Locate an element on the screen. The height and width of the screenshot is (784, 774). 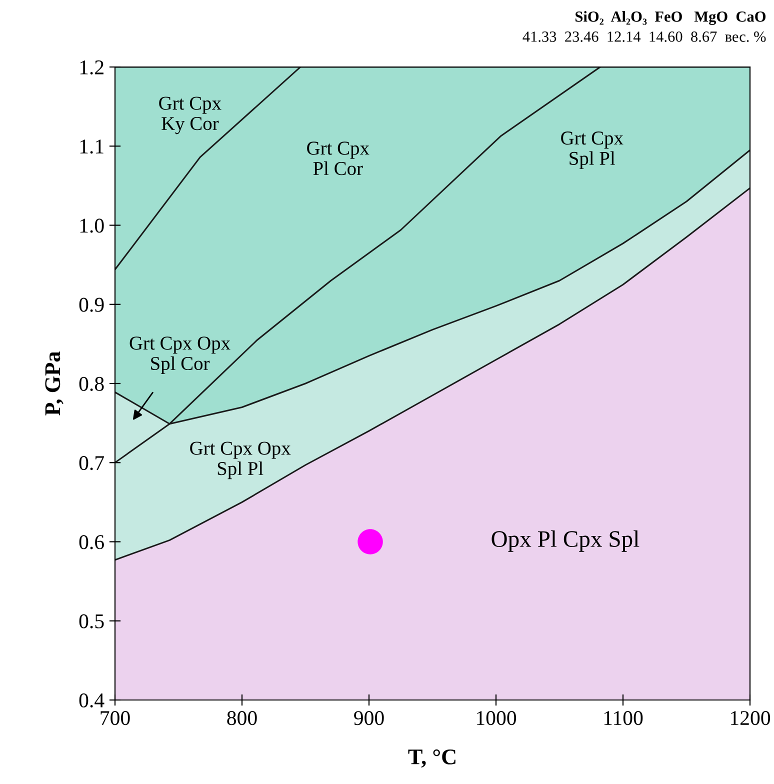
y-tick-label: 0.6 is located at coordinates (91, 542).